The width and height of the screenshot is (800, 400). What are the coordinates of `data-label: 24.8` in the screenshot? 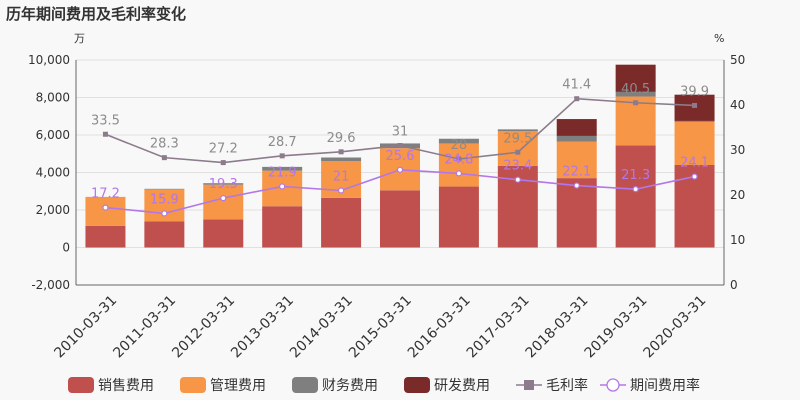 It's located at (458, 159).